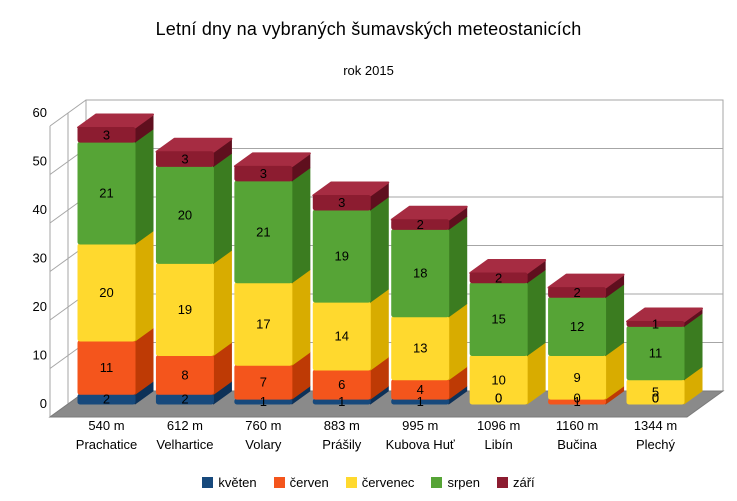 This screenshot has width=737, height=501. Describe the element at coordinates (40, 209) in the screenshot. I see `y-tick-label: 40` at that location.